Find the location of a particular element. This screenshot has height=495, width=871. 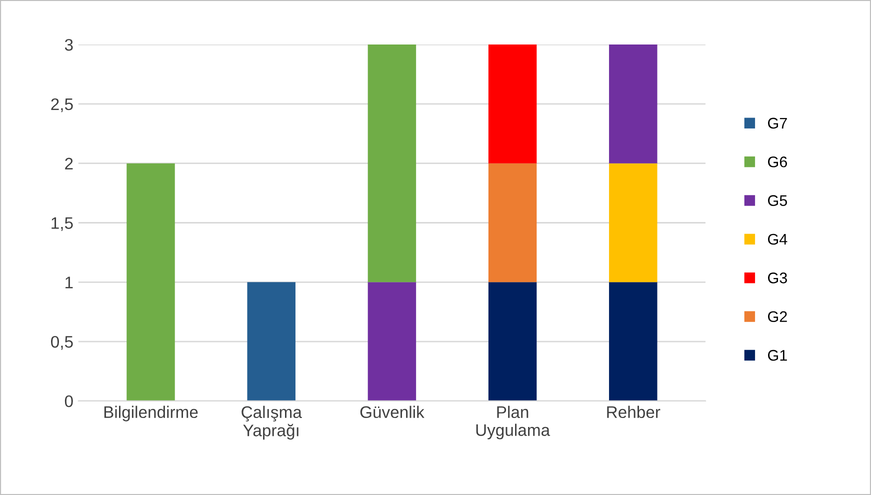

x-tick-label: Güvenlik is located at coordinates (392, 412).